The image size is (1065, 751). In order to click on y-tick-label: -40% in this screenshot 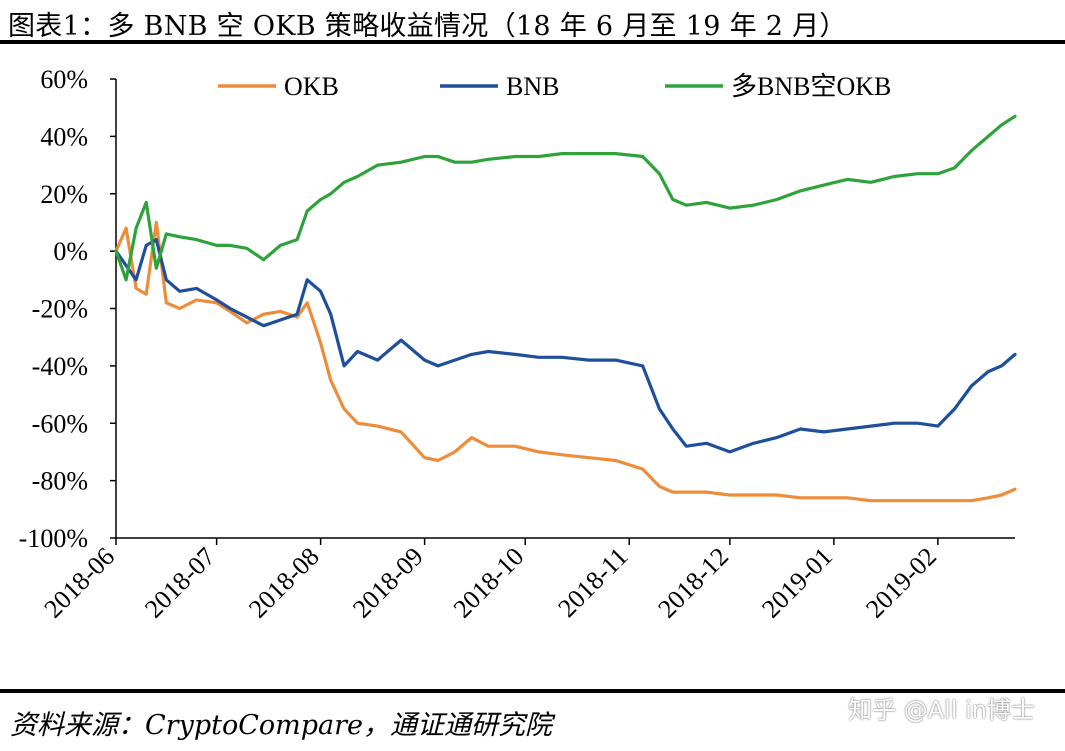, I will do `click(60, 366)`.